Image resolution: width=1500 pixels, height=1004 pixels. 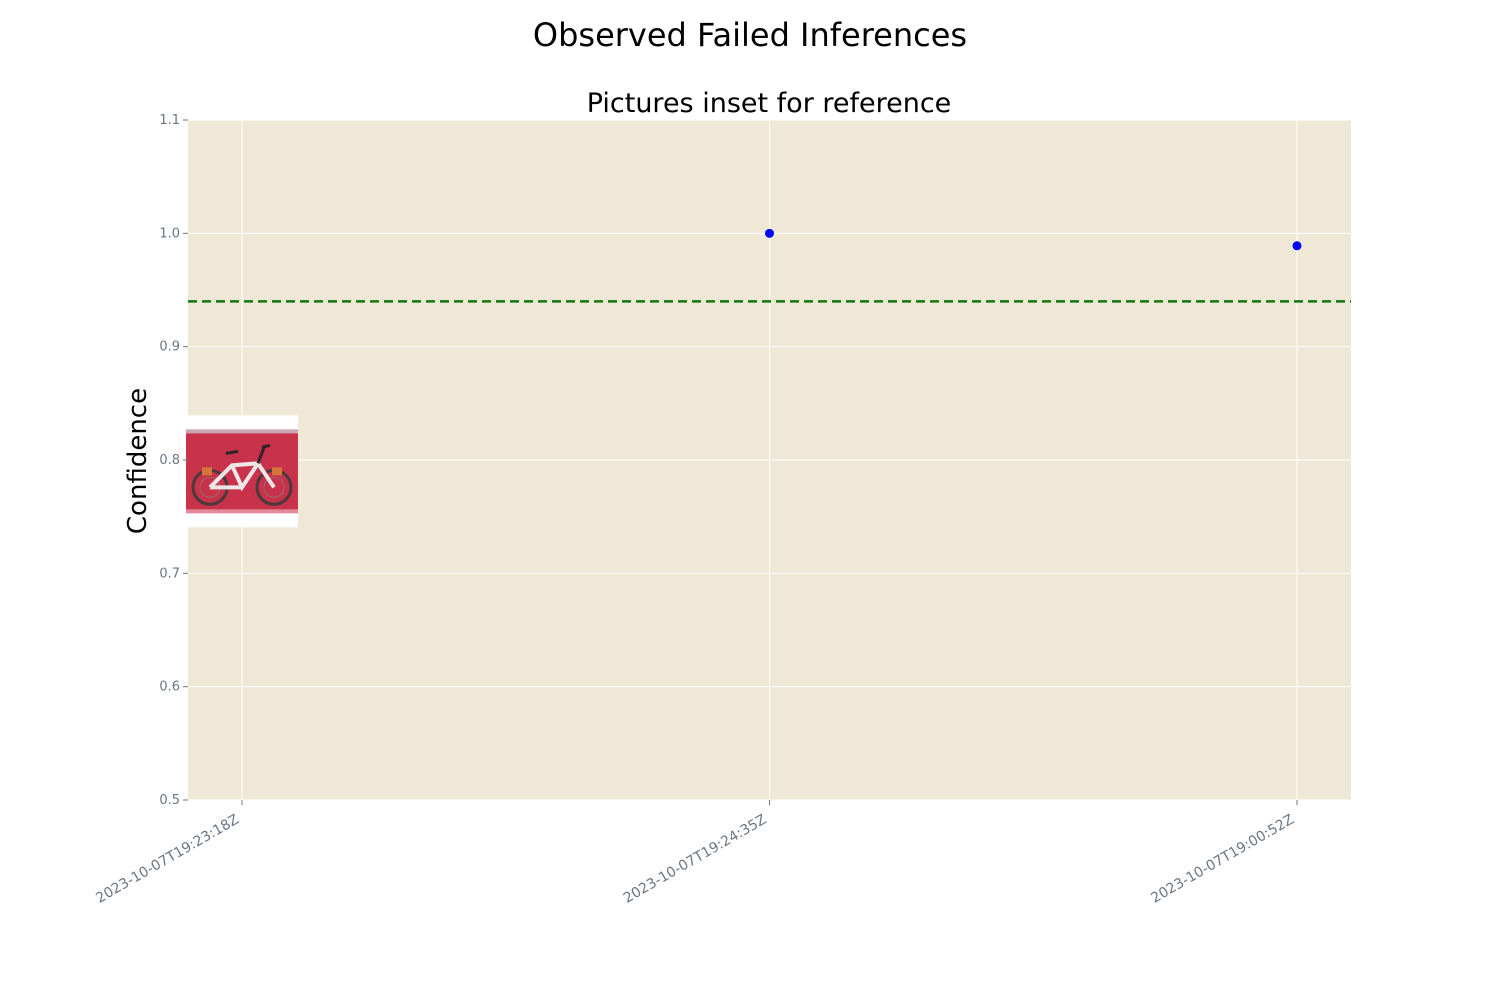 I want to click on y-tick-label: 0.5, so click(x=169, y=800).